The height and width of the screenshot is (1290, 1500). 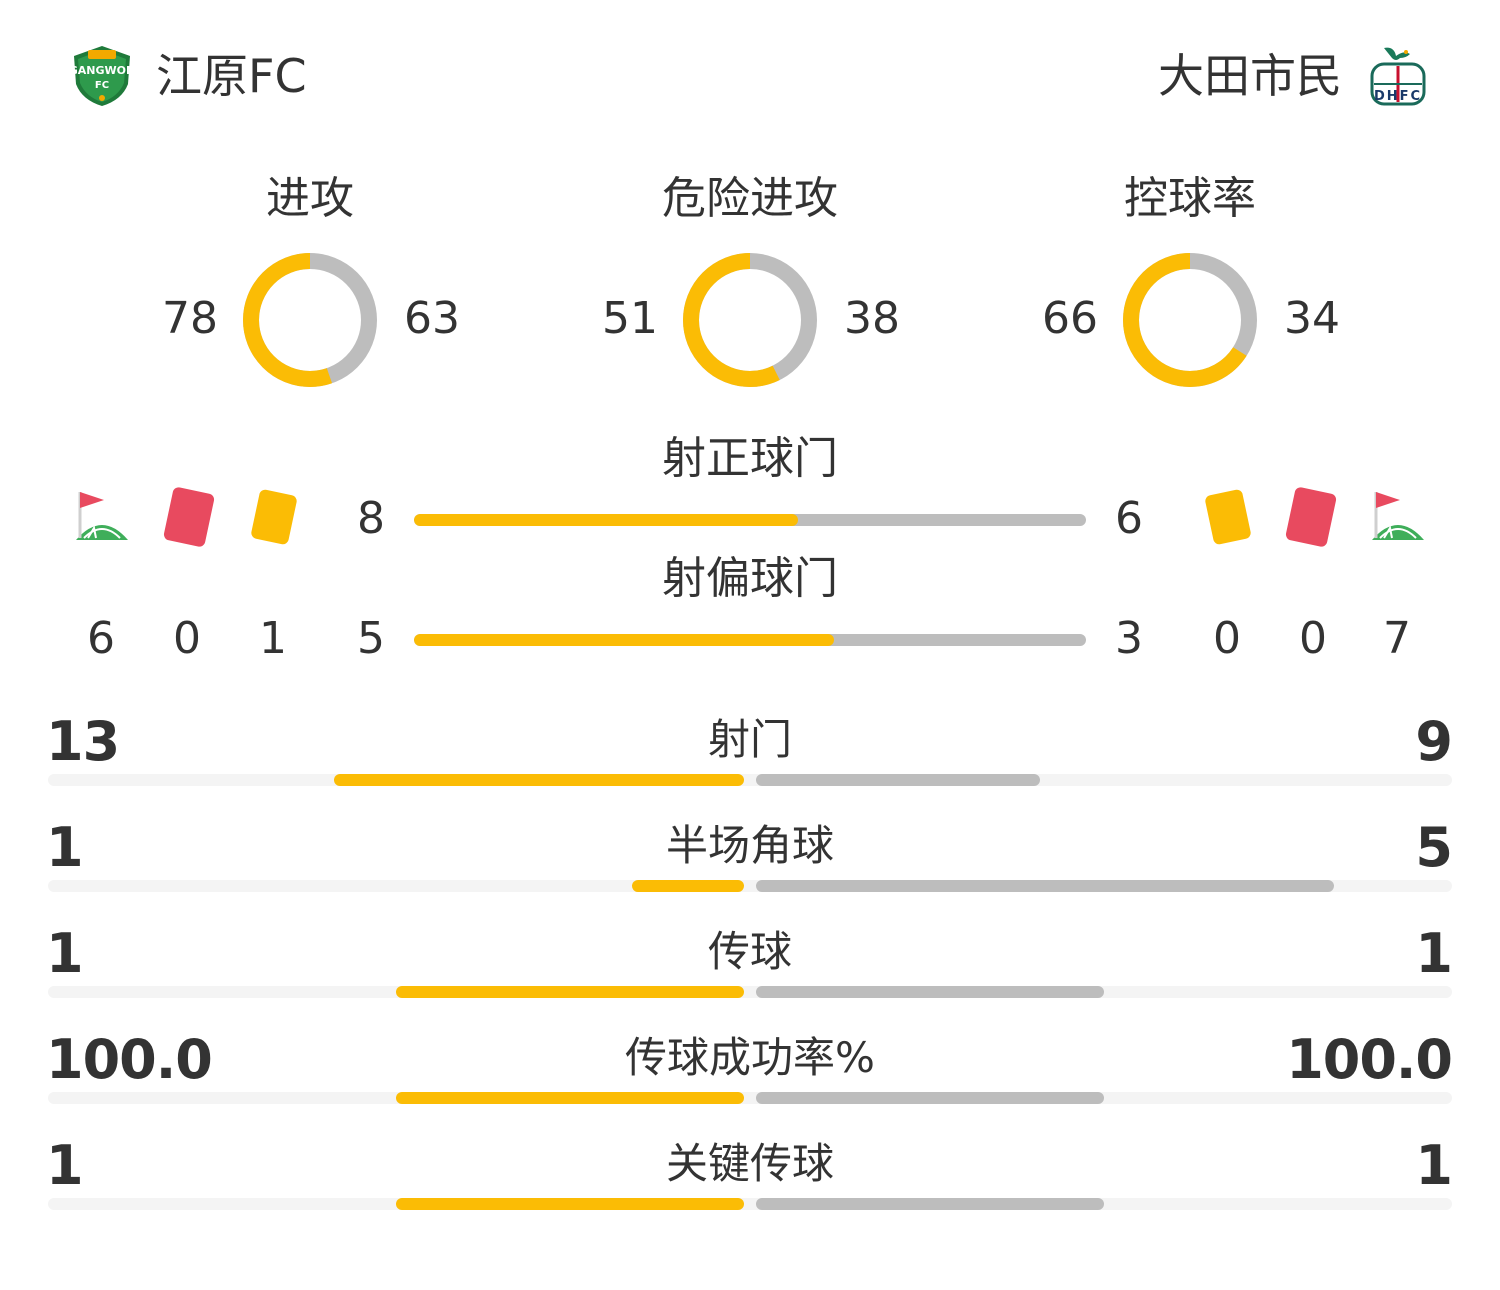 I want to click on stat-home-value: 13, so click(x=83, y=741).